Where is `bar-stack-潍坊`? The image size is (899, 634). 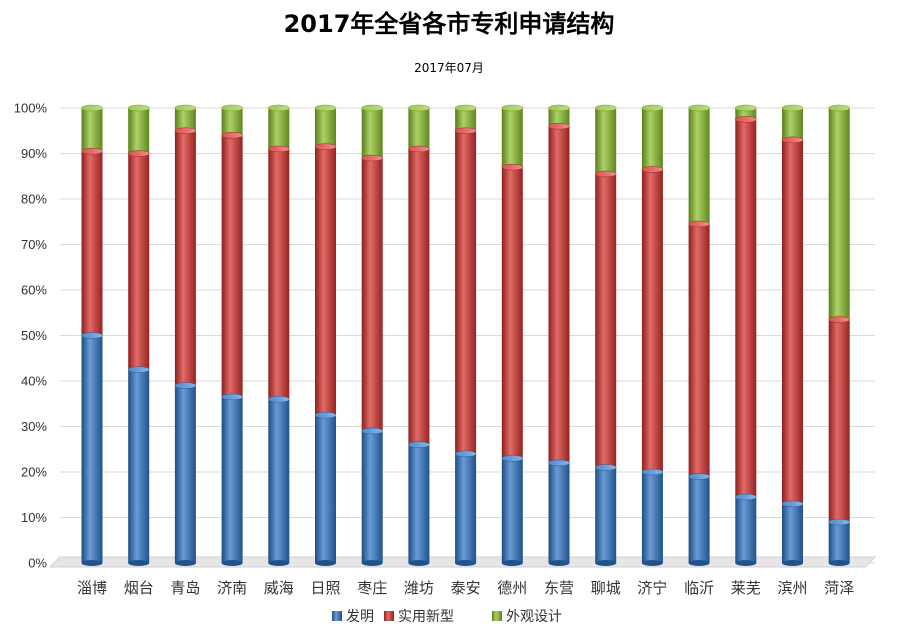 bar-stack-潍坊 is located at coordinates (419, 335).